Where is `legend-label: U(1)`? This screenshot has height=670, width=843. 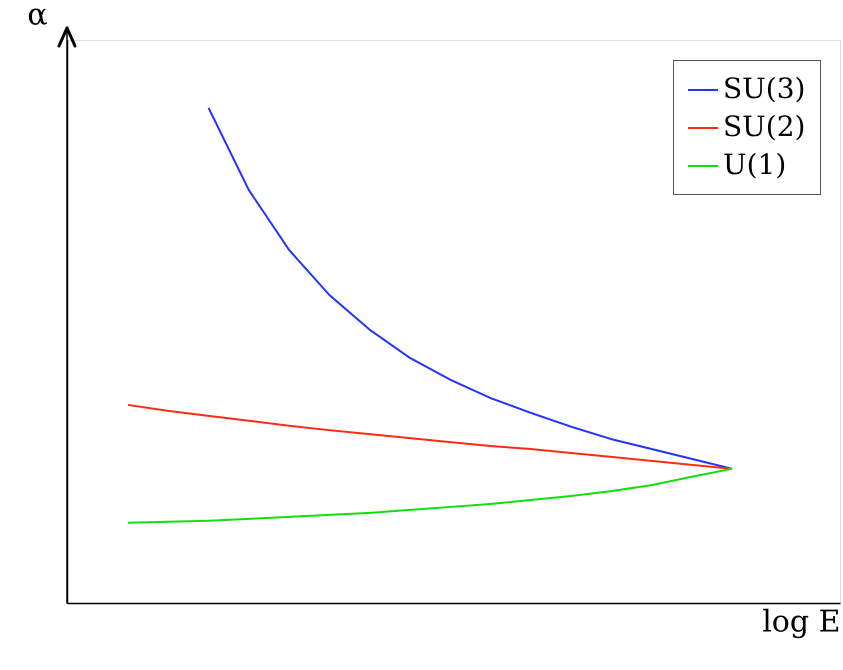
legend-label: U(1) is located at coordinates (754, 164).